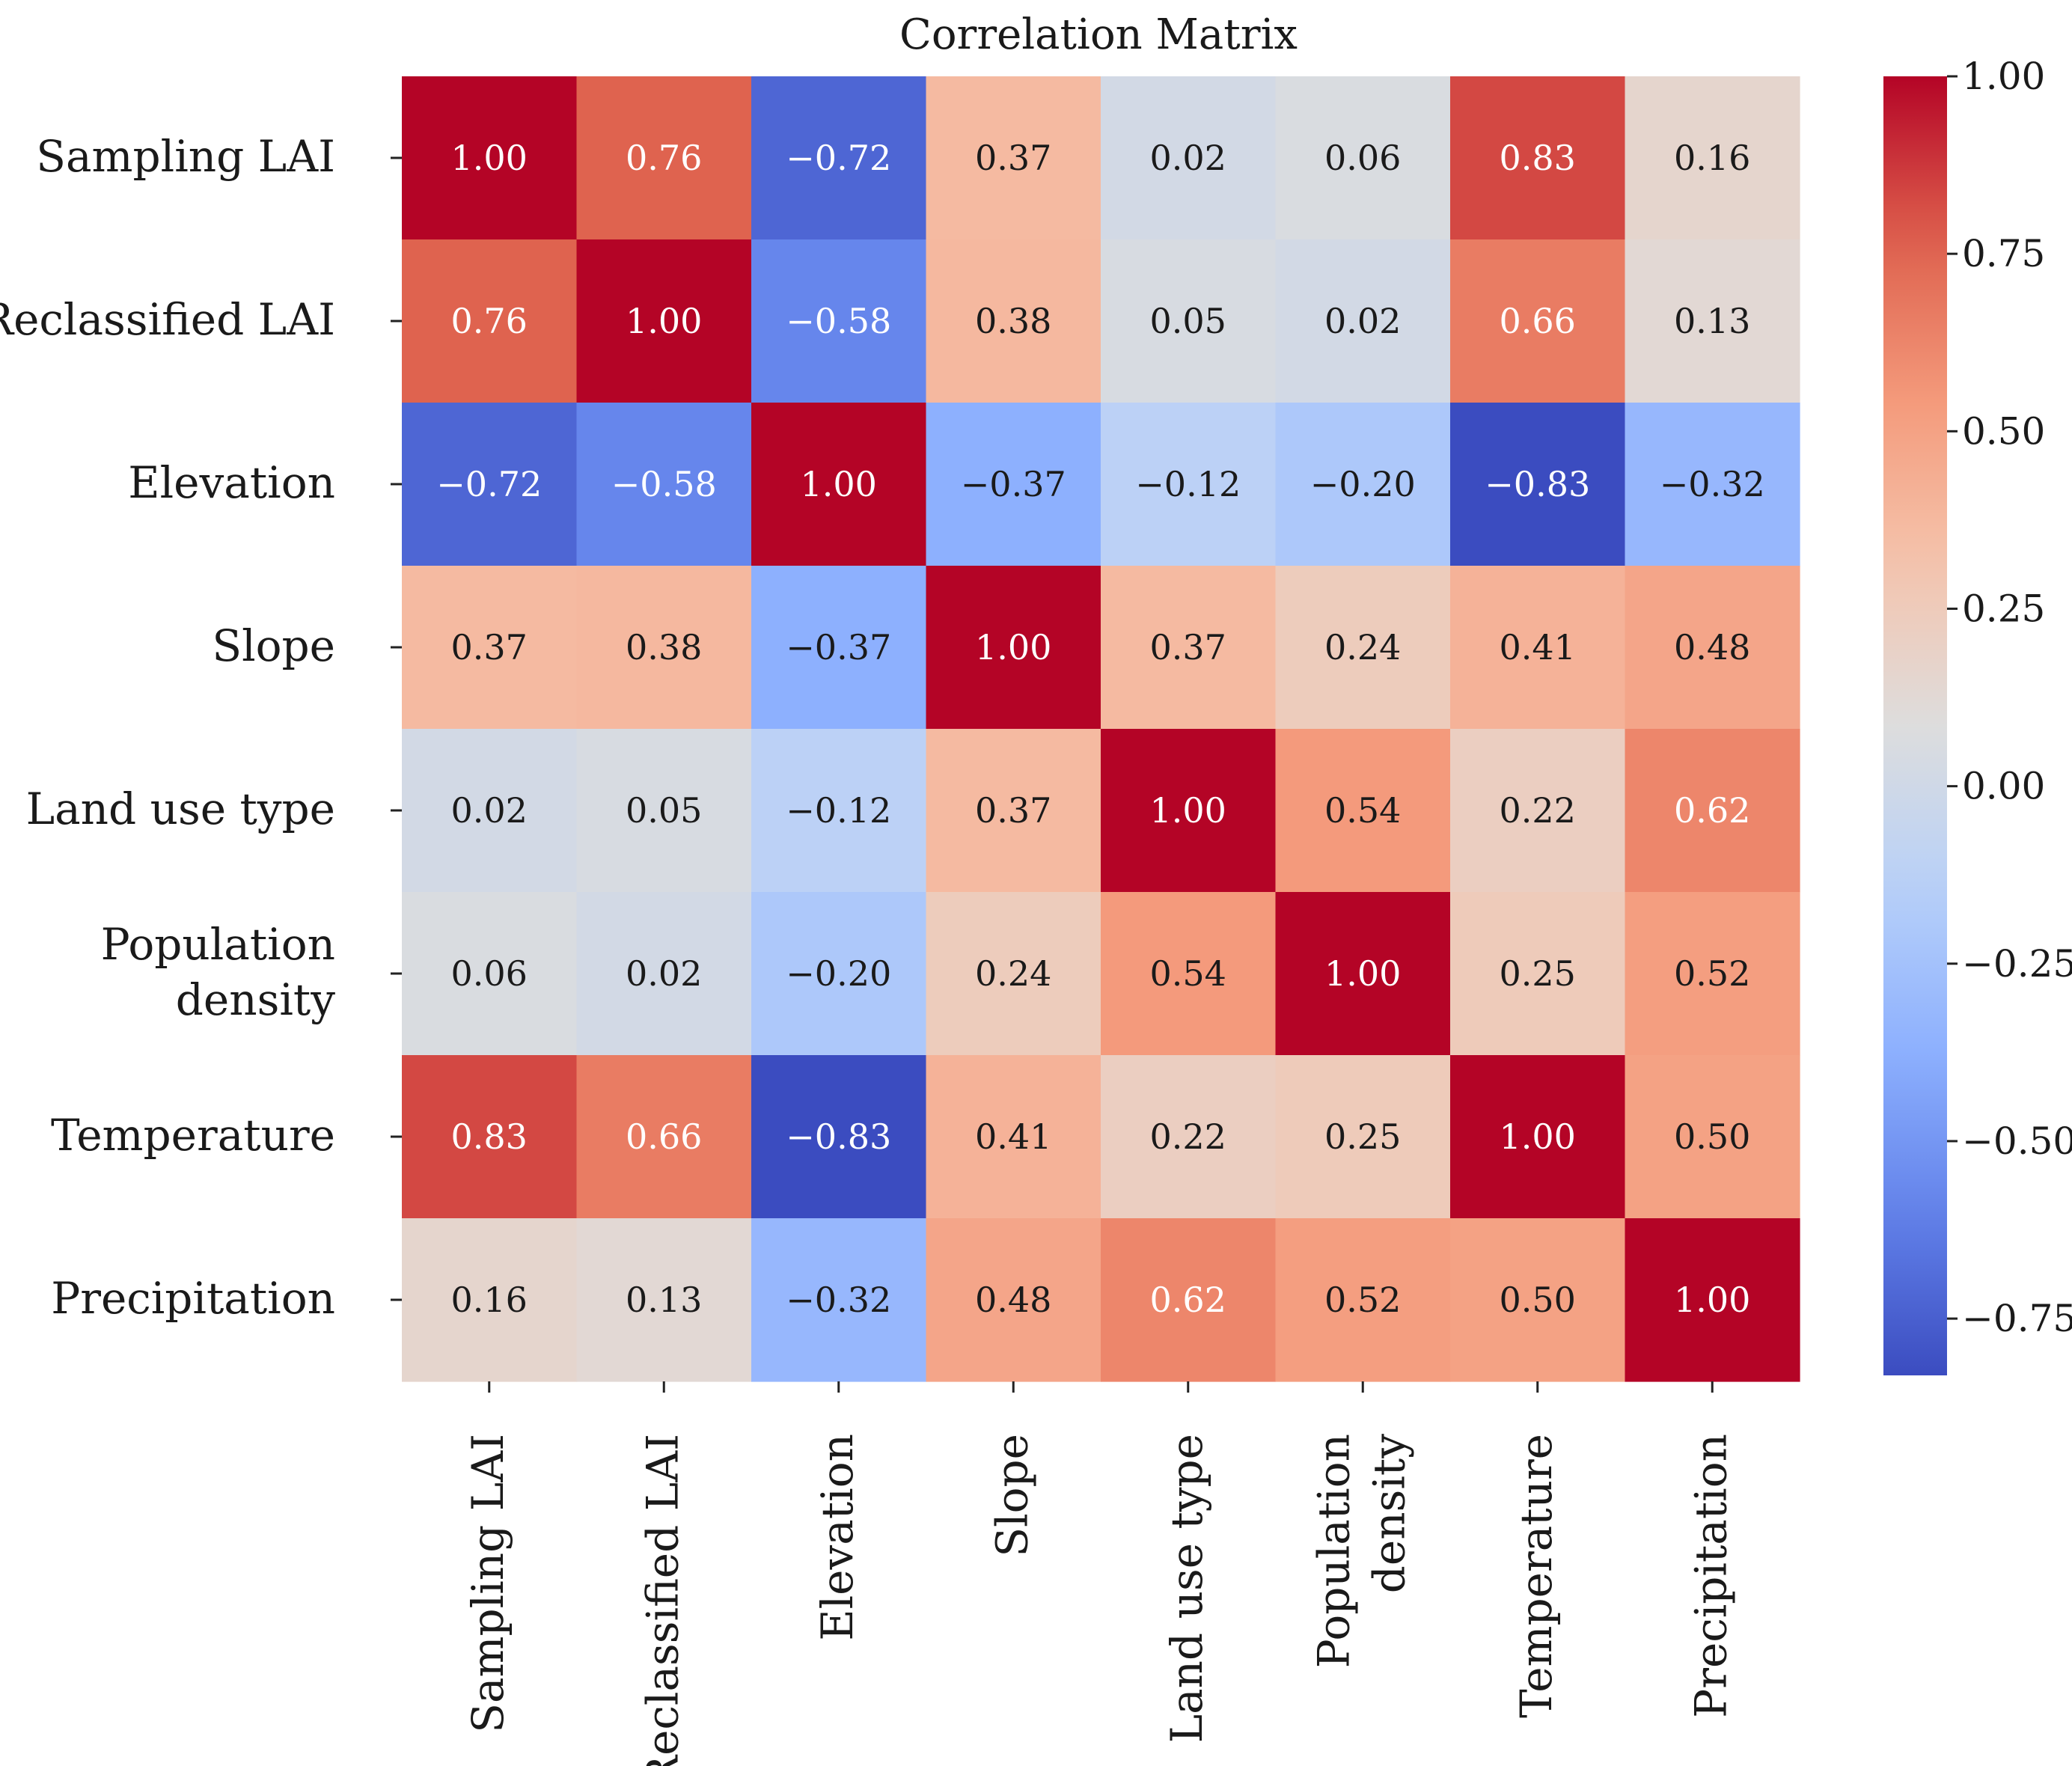 The image size is (2072, 1766). Describe the element at coordinates (193, 1135) in the screenshot. I see `y-tick-label: Temperature` at that location.